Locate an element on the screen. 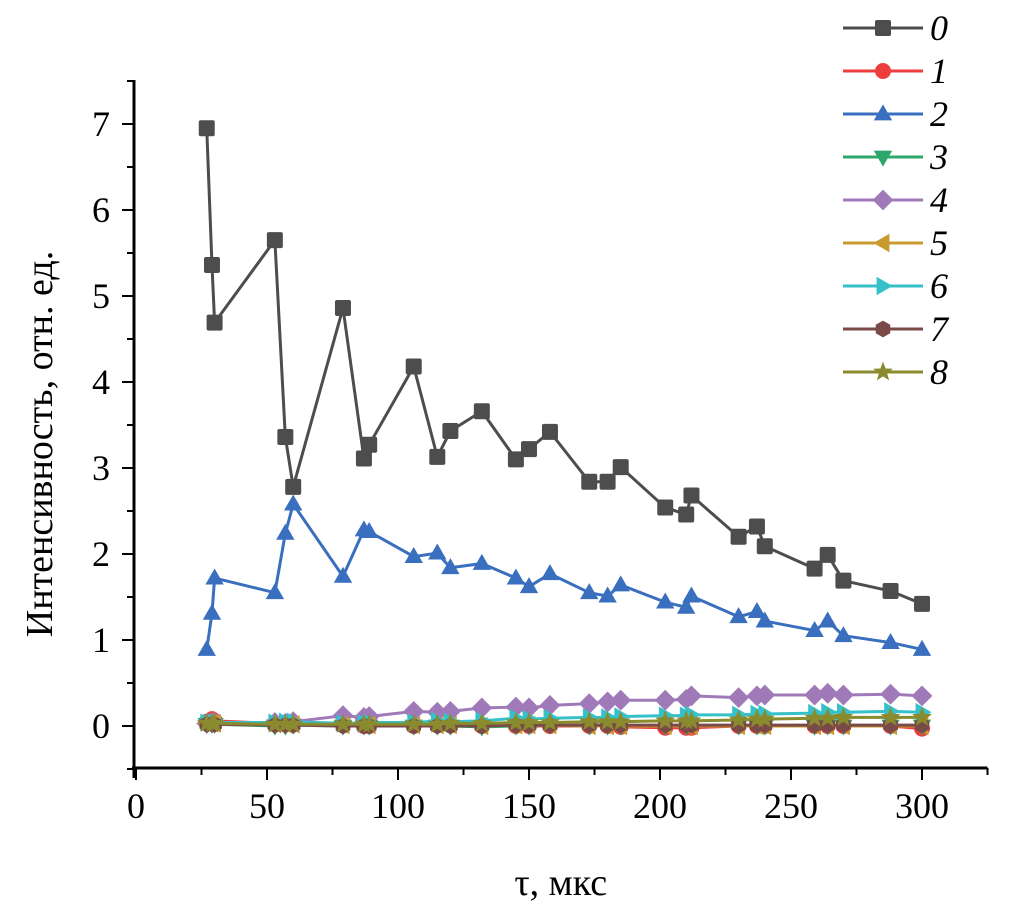 The width and height of the screenshot is (1016, 923). legend-item-7: 7 is located at coordinates (896, 329).